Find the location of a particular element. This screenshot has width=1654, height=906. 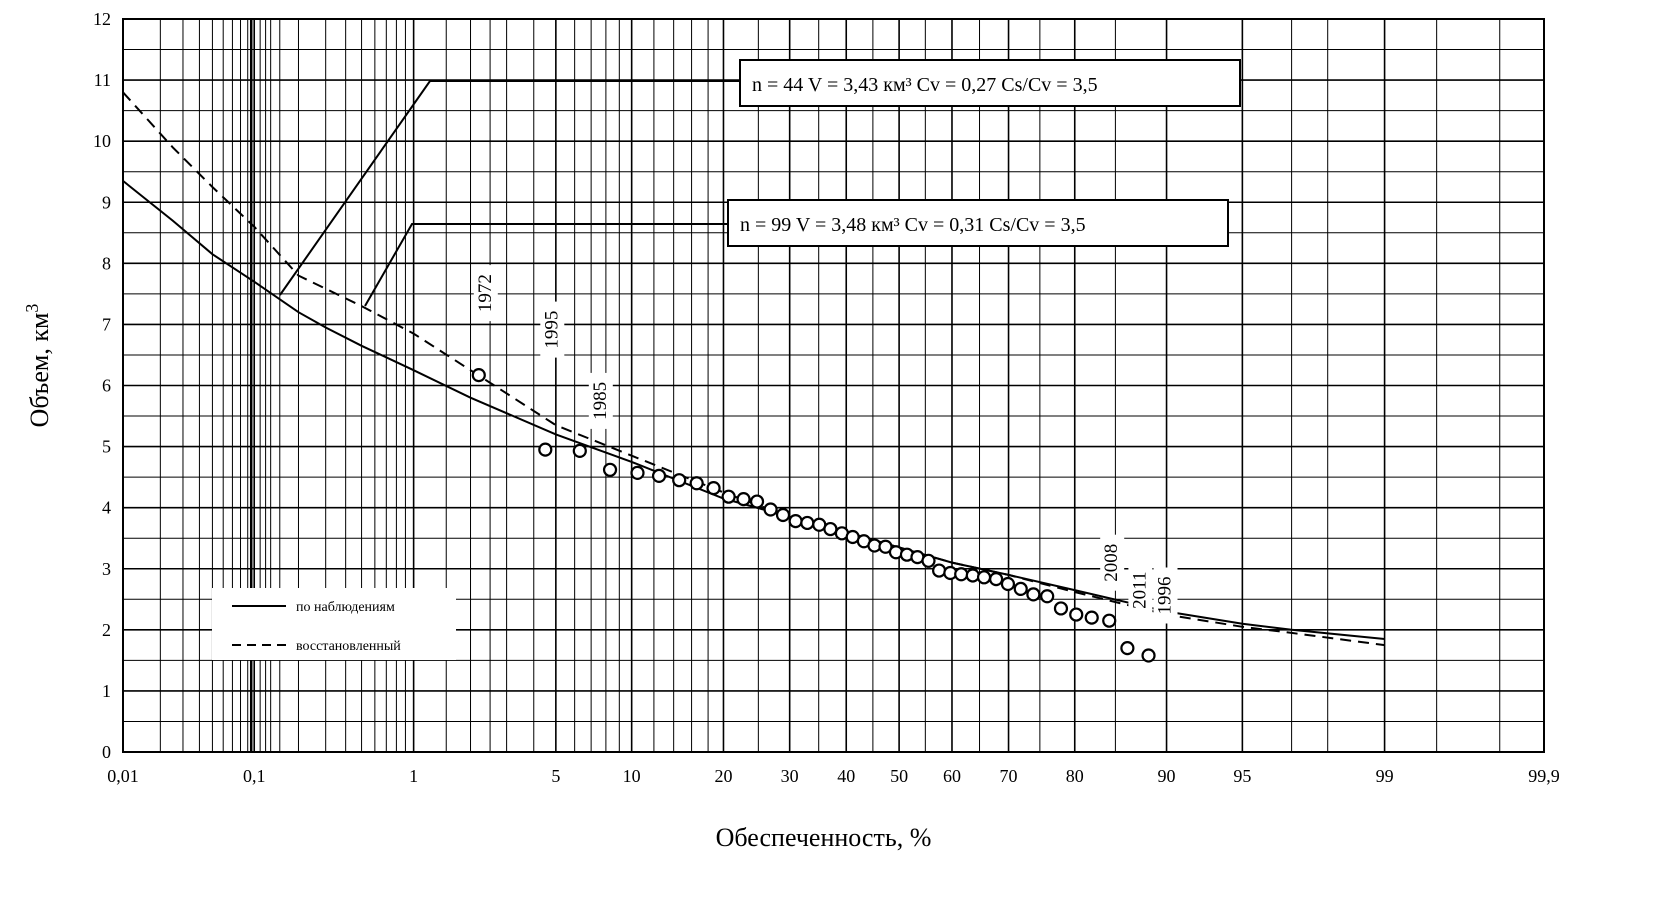

y-tick-label: 5 is located at coordinates (106, 447).